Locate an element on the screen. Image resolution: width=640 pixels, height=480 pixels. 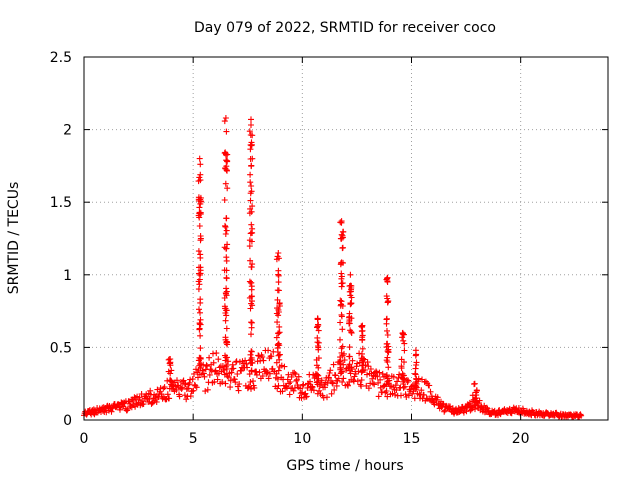
x-tick-label: 15 is located at coordinates (412, 439).